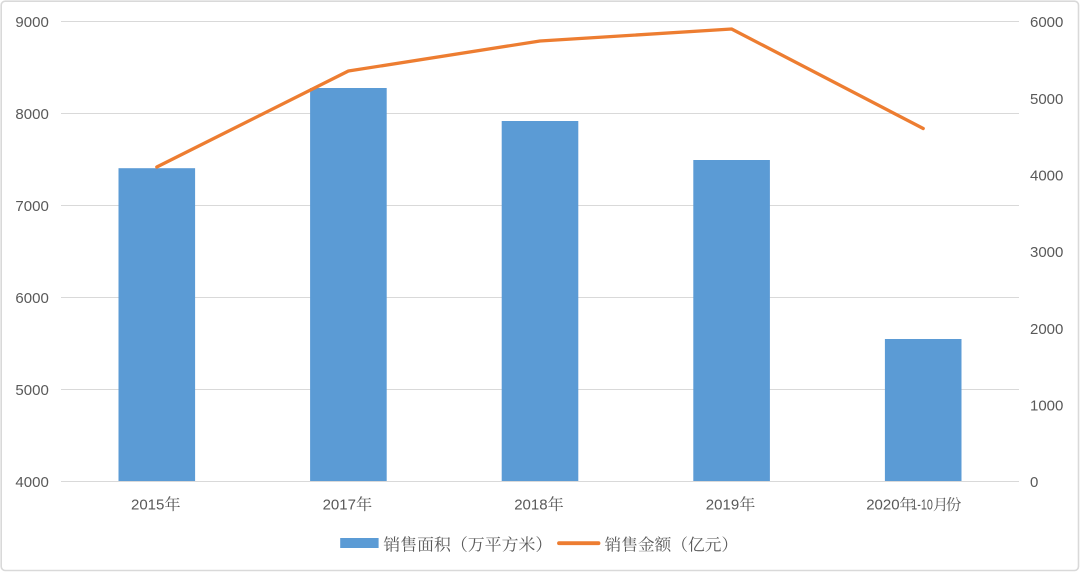 This screenshot has height=572, width=1080. What do you see at coordinates (722, 505) in the screenshot?
I see `svg-text: 2019` at bounding box center [722, 505].